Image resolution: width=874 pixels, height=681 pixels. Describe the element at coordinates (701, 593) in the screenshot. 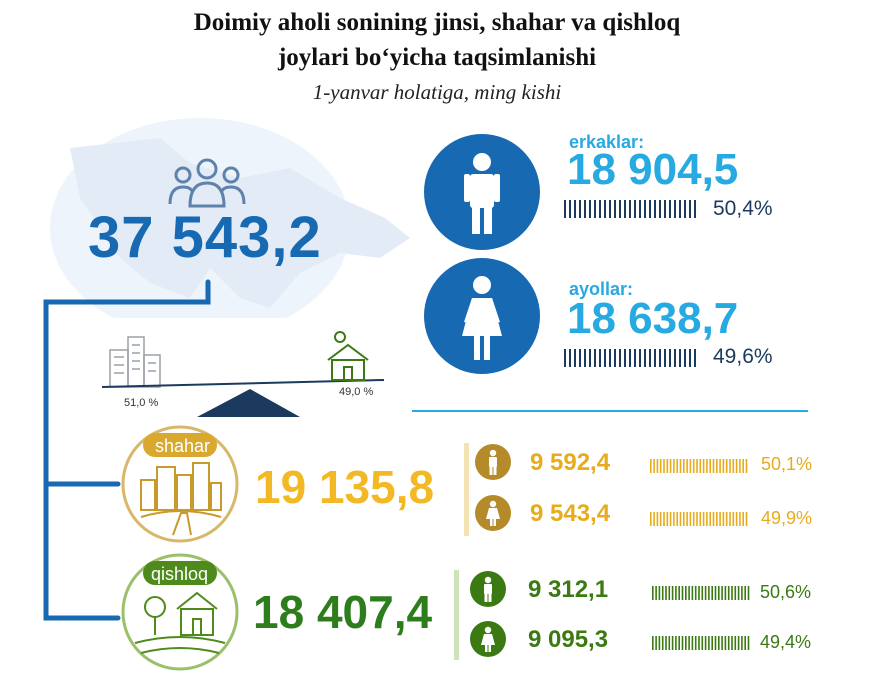

I see `rural-men-tick-bar` at that location.